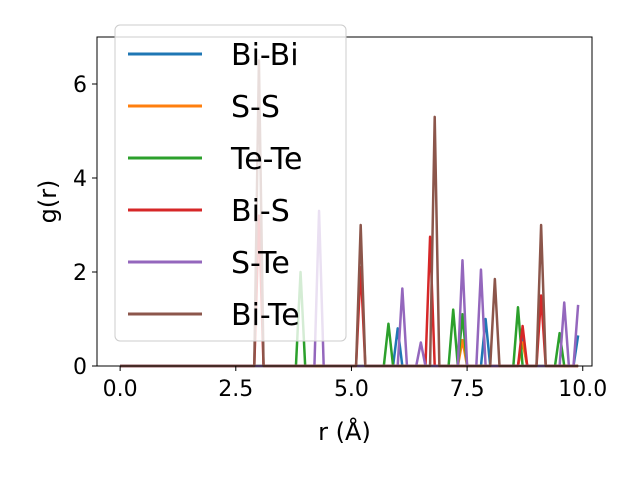 The width and height of the screenshot is (640, 480). What do you see at coordinates (582, 389) in the screenshot?
I see `x-tick-label: 10.0` at bounding box center [582, 389].